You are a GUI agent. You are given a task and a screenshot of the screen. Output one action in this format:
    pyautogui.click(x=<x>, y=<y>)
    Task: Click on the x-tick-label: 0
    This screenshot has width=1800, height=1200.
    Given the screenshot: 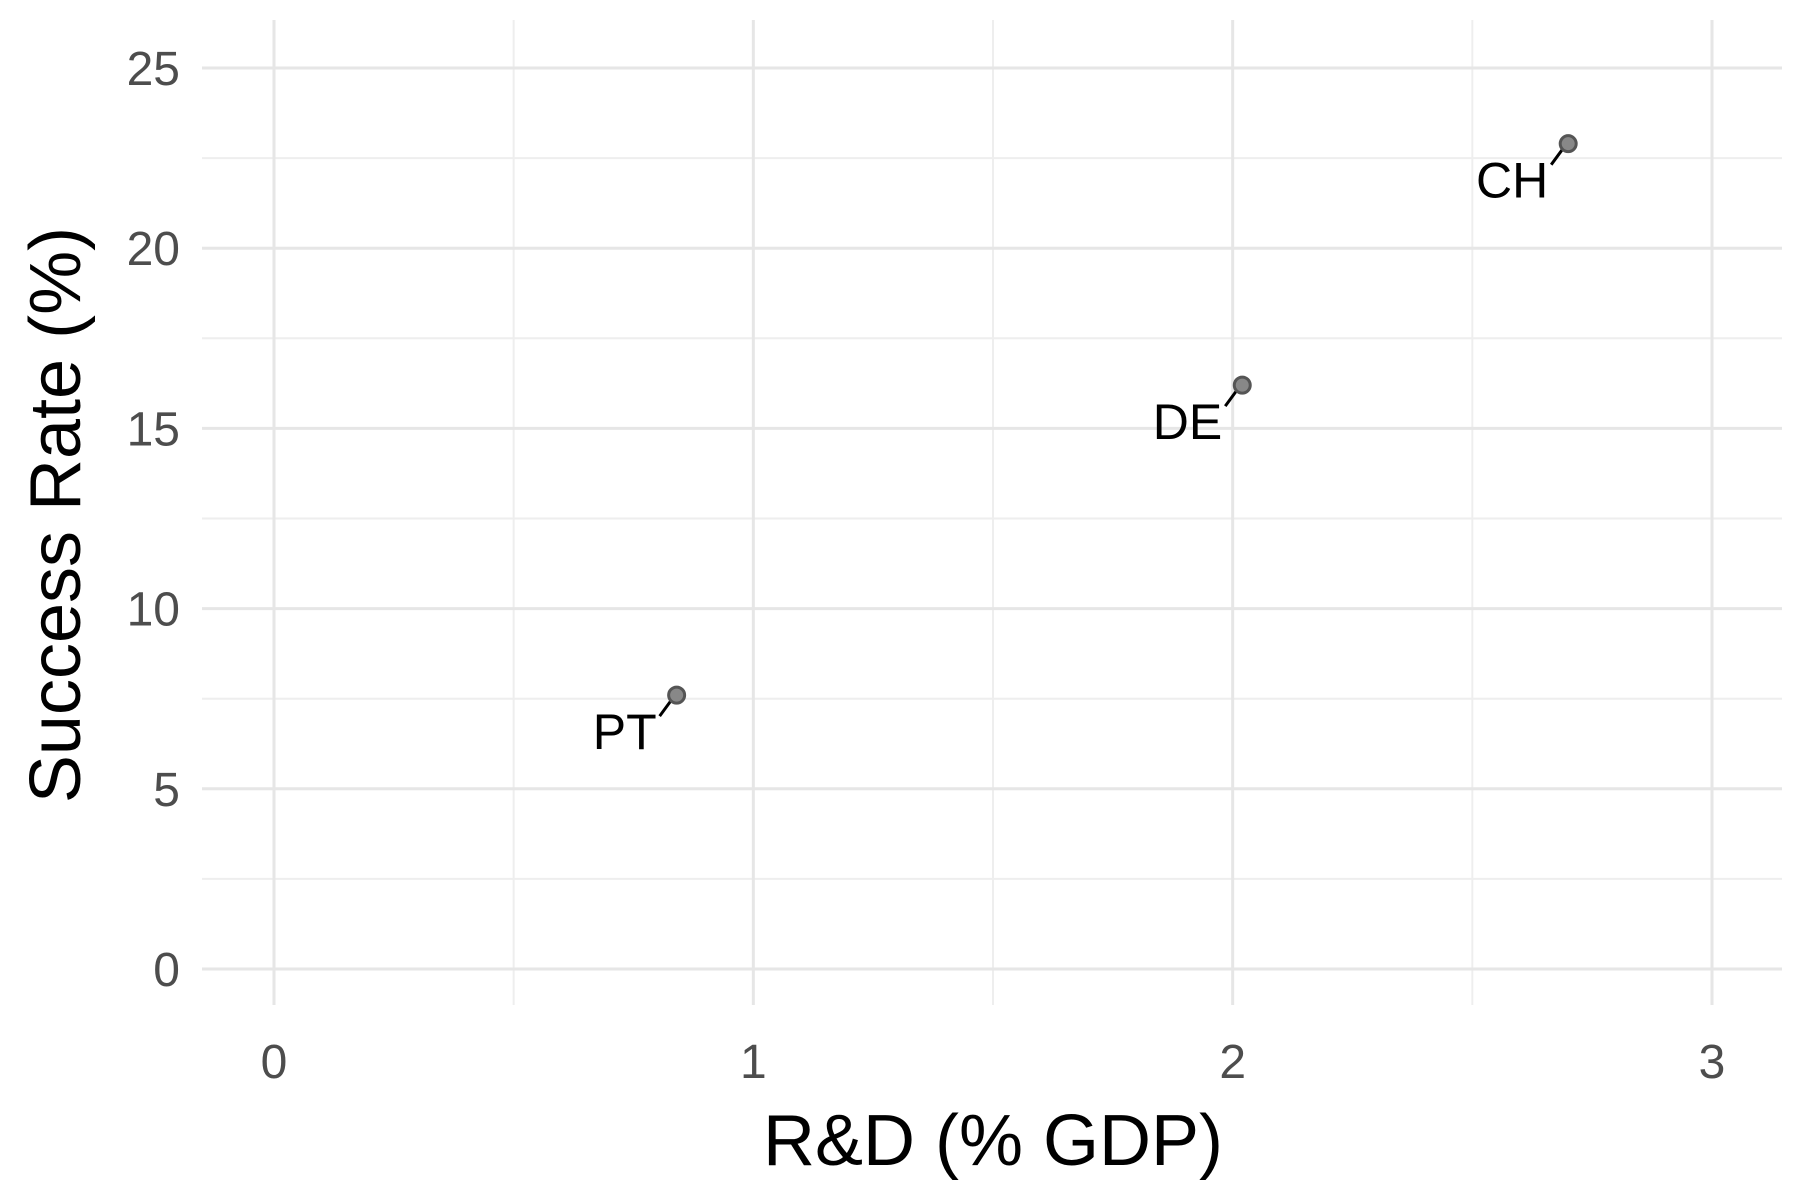 What is the action you would take?
    pyautogui.click(x=274, y=1062)
    